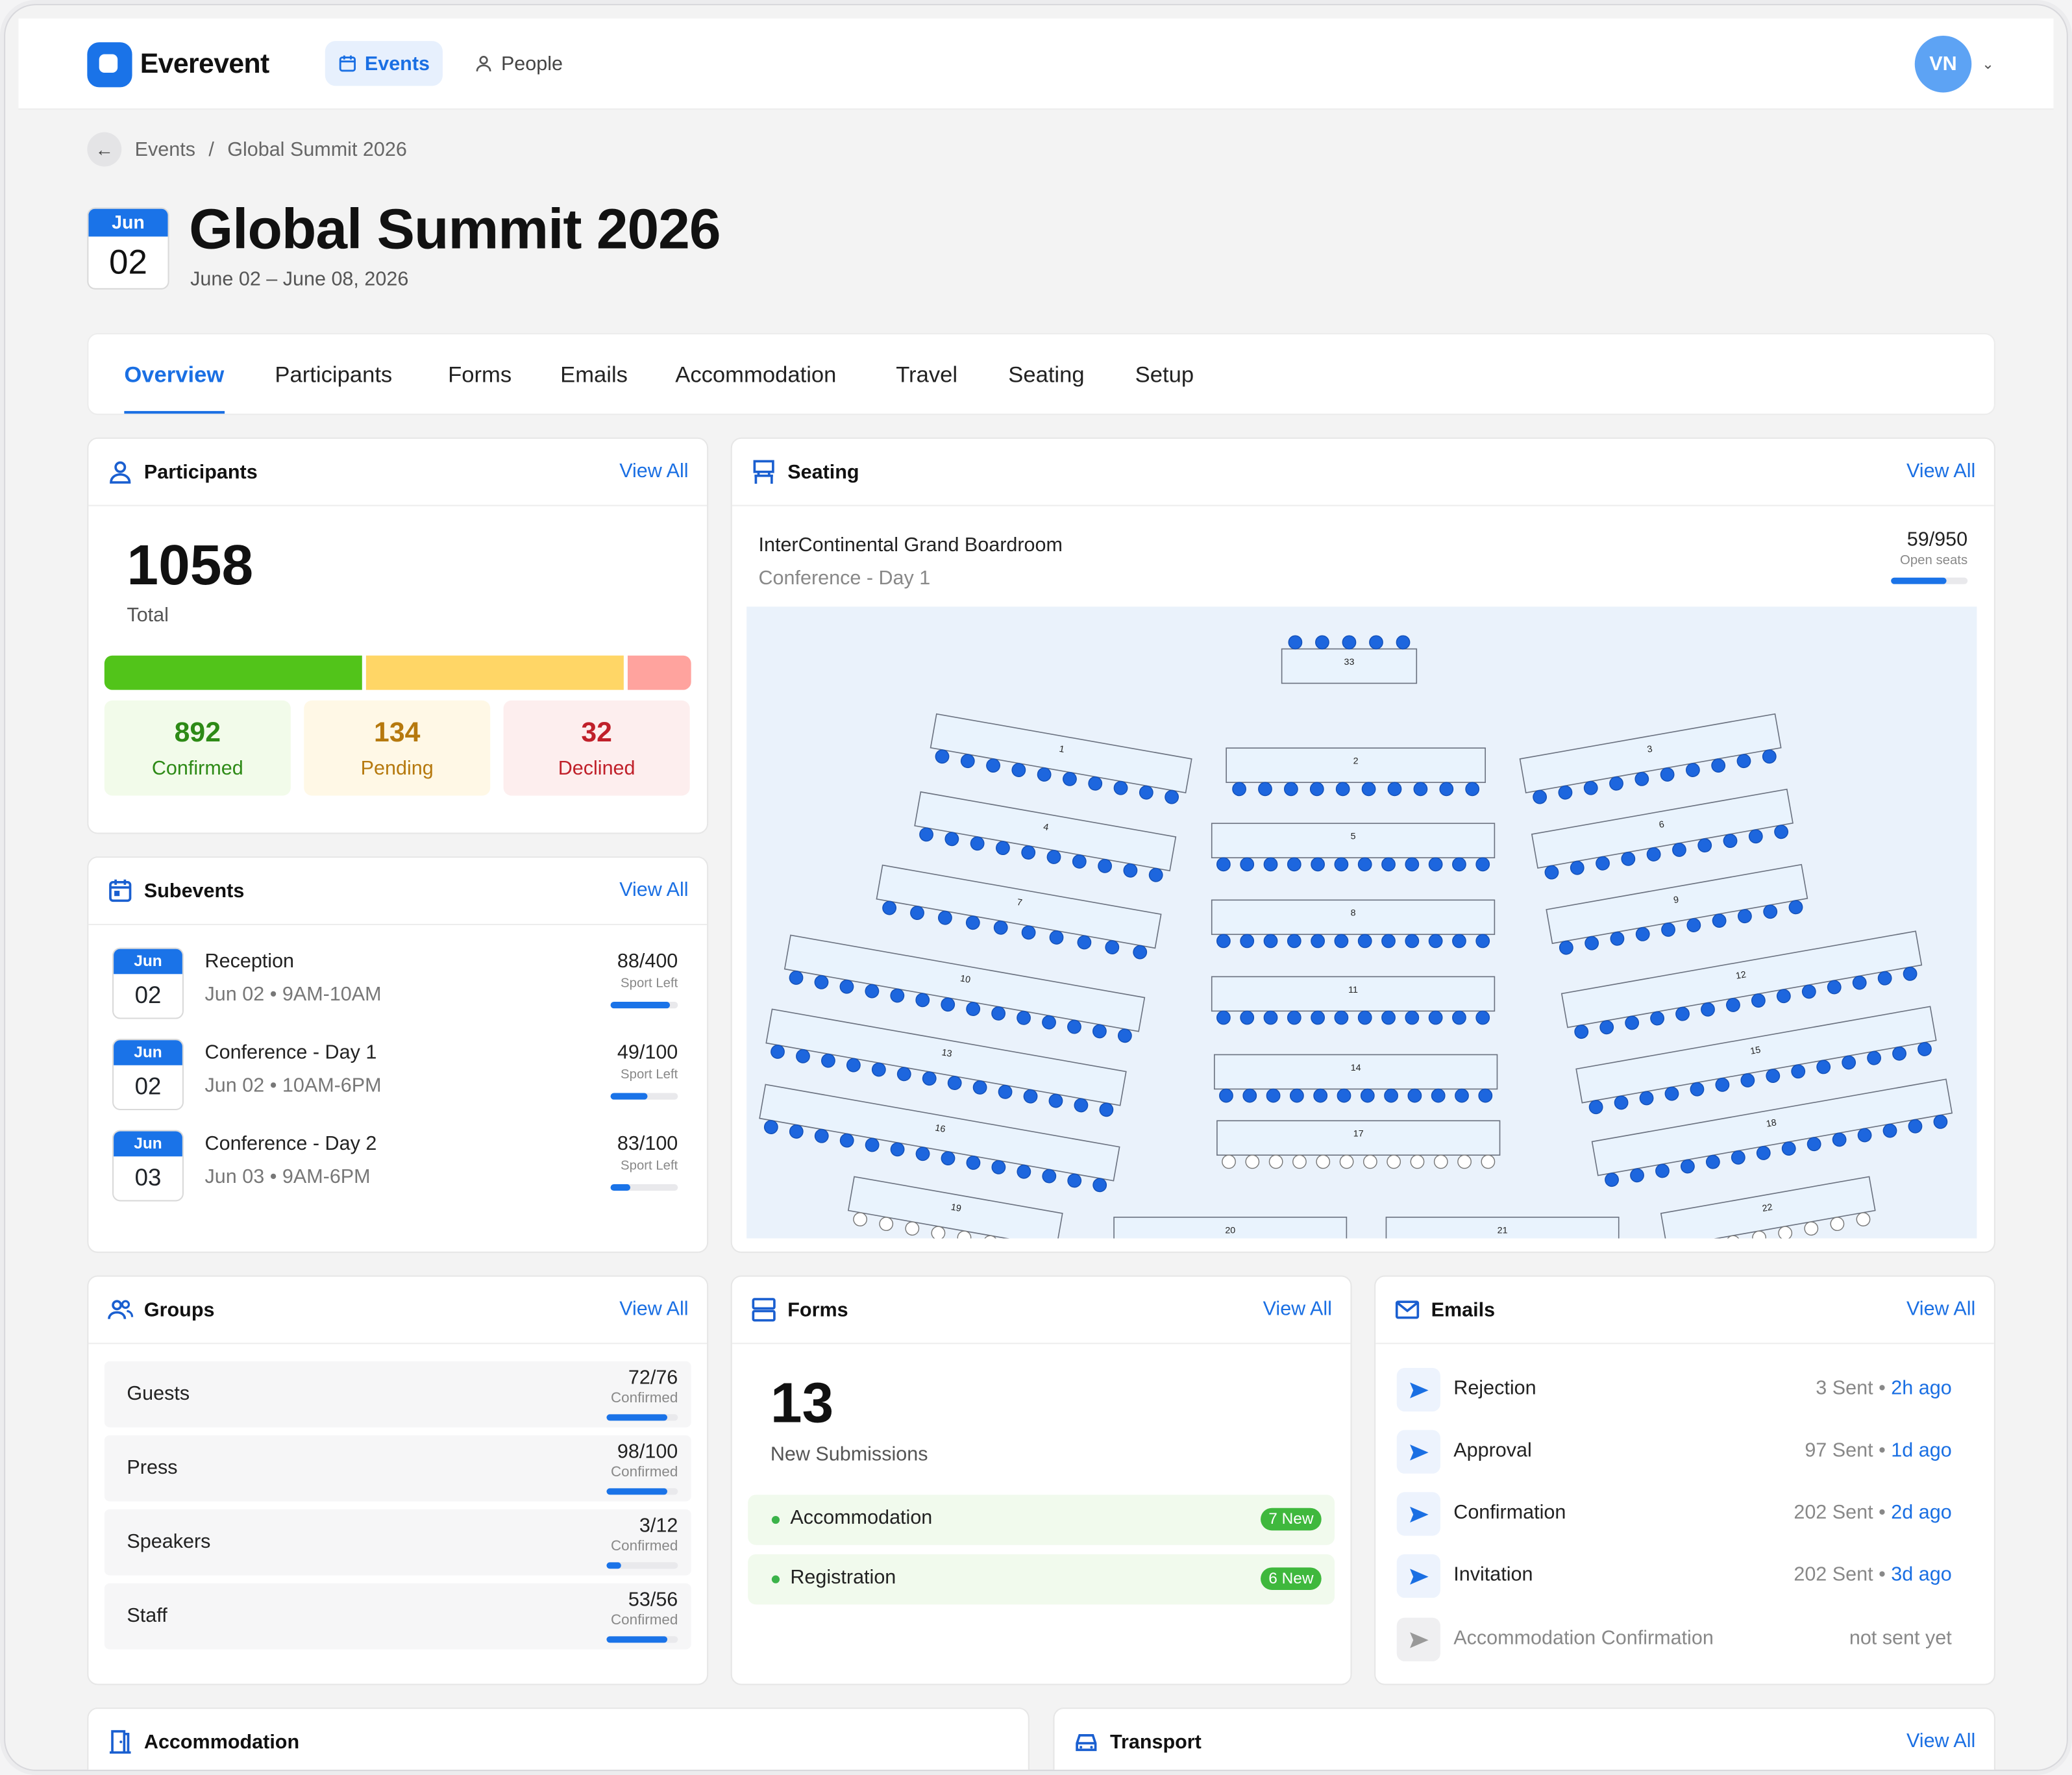  What do you see at coordinates (1041, 1580) in the screenshot?
I see `form-row: Registration 6 New` at bounding box center [1041, 1580].